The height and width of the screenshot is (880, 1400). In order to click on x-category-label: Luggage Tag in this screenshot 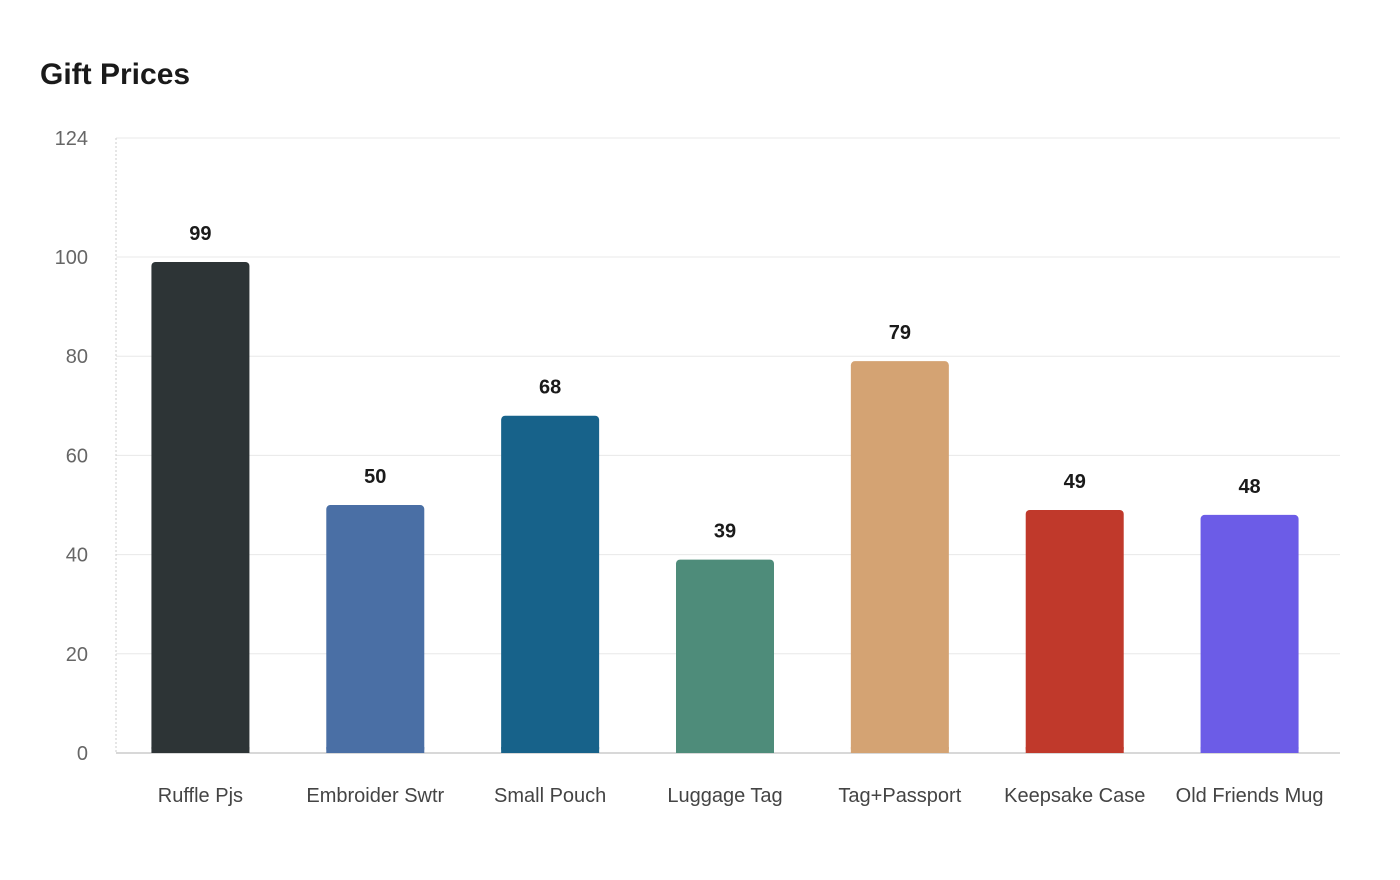, I will do `click(724, 796)`.